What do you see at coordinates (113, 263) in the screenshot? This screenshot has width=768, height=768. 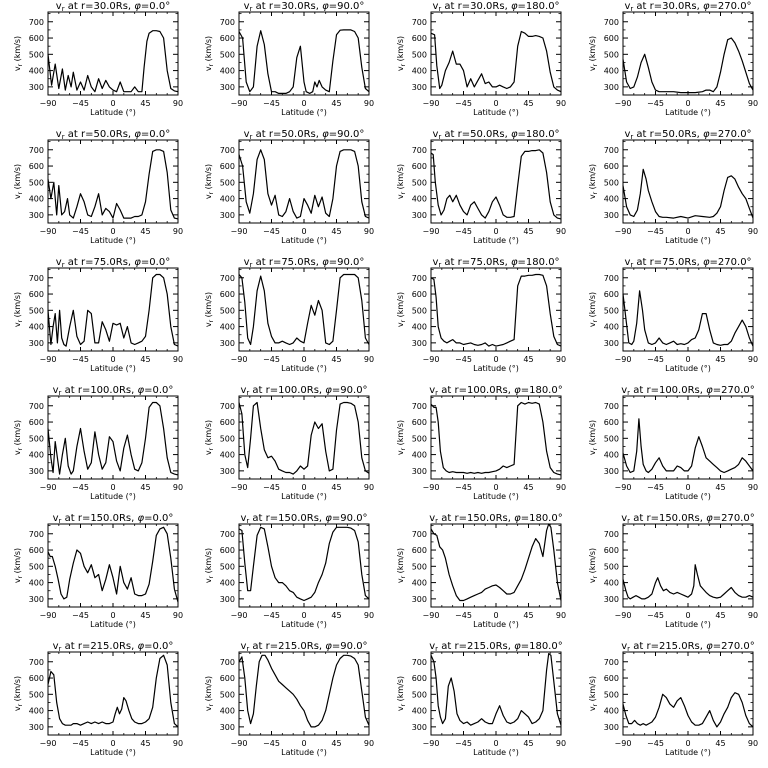 I see `panel-title: vr at r=75.0Rs, φ=0.0°` at bounding box center [113, 263].